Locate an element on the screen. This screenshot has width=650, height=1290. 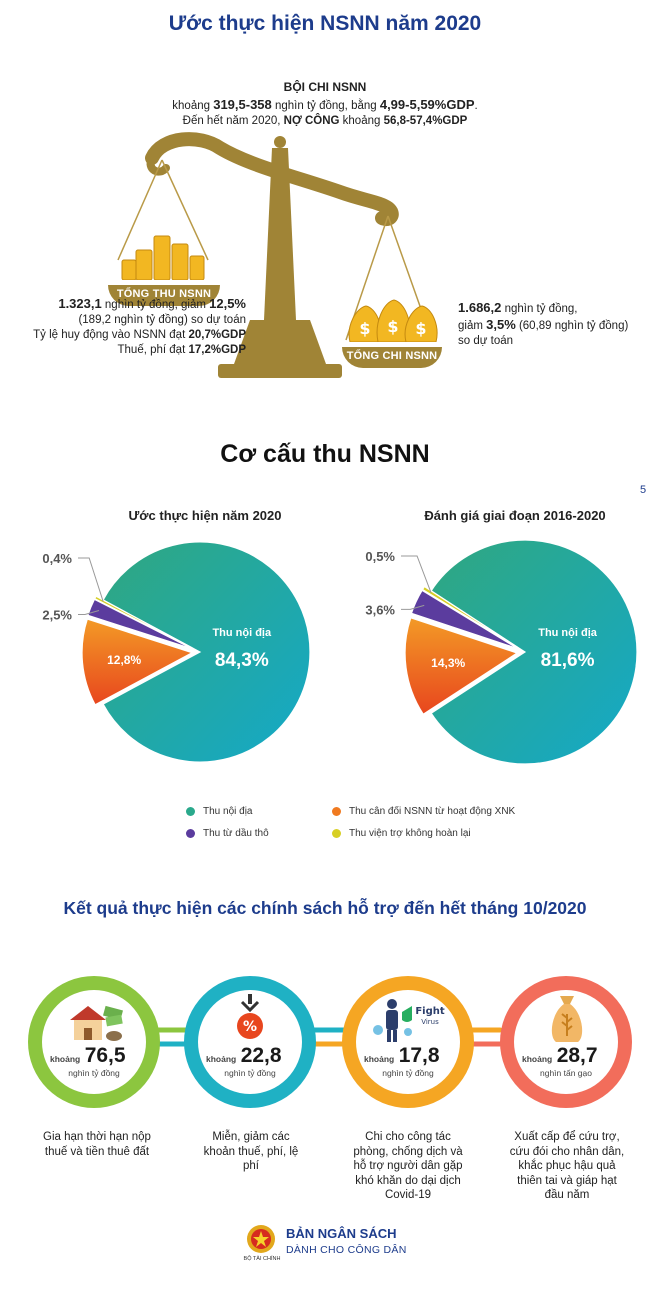
pie-data-label: 0,4% is located at coordinates (57, 558).